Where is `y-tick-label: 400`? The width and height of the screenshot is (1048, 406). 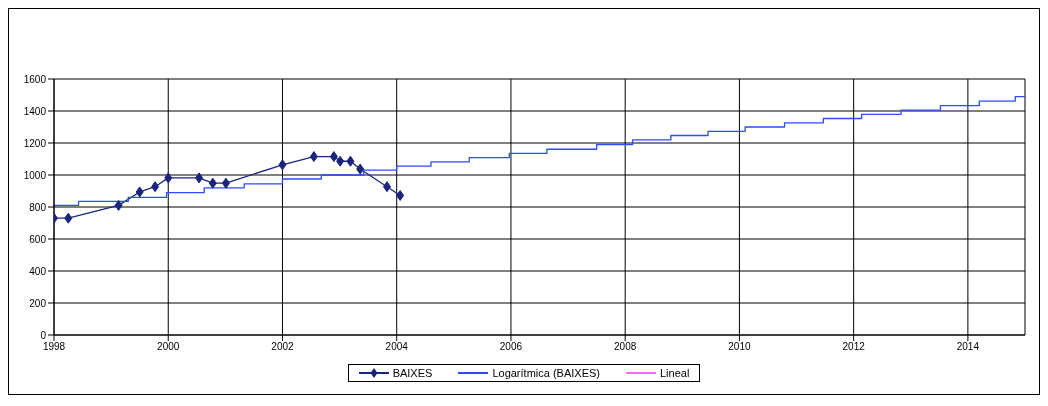 y-tick-label: 400 is located at coordinates (38, 271).